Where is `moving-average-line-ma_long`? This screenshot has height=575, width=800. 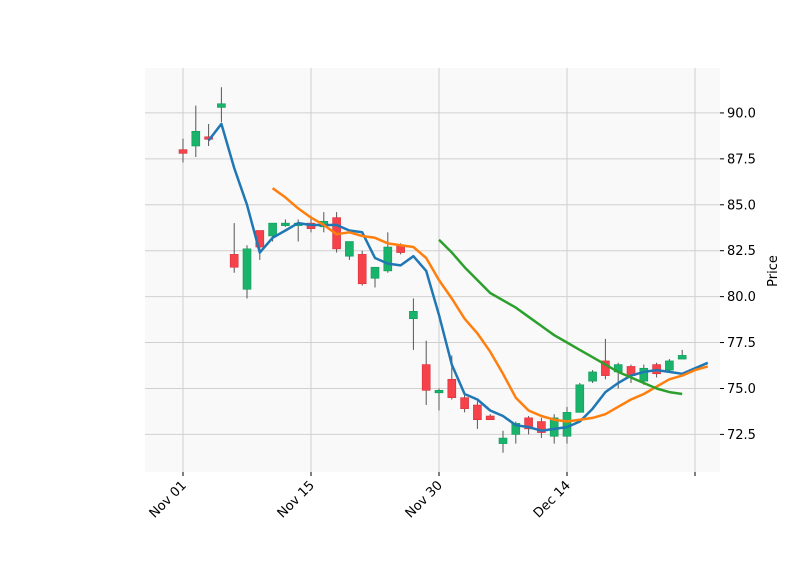
moving-average-line-ma_long is located at coordinates (560, 317).